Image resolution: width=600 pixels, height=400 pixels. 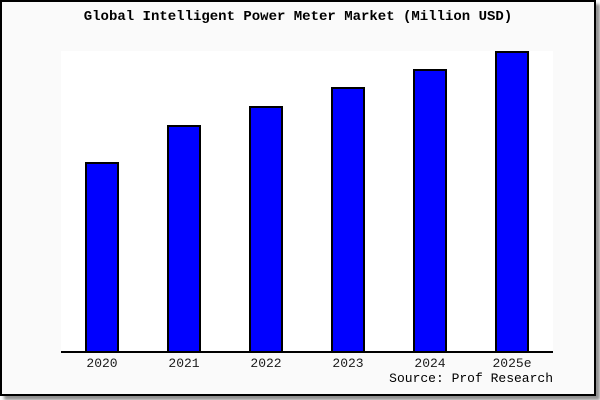 I want to click on bar-2025e, so click(x=512, y=201).